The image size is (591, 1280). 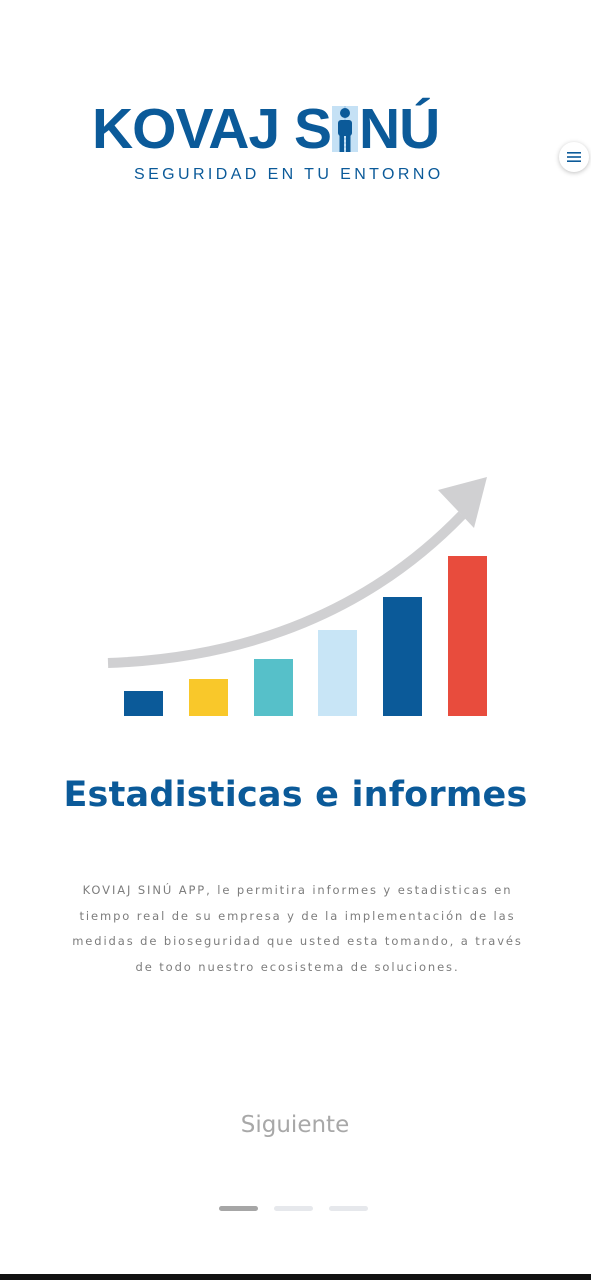 I want to click on brand-title-left: KOVAJ S, so click(x=212, y=129).